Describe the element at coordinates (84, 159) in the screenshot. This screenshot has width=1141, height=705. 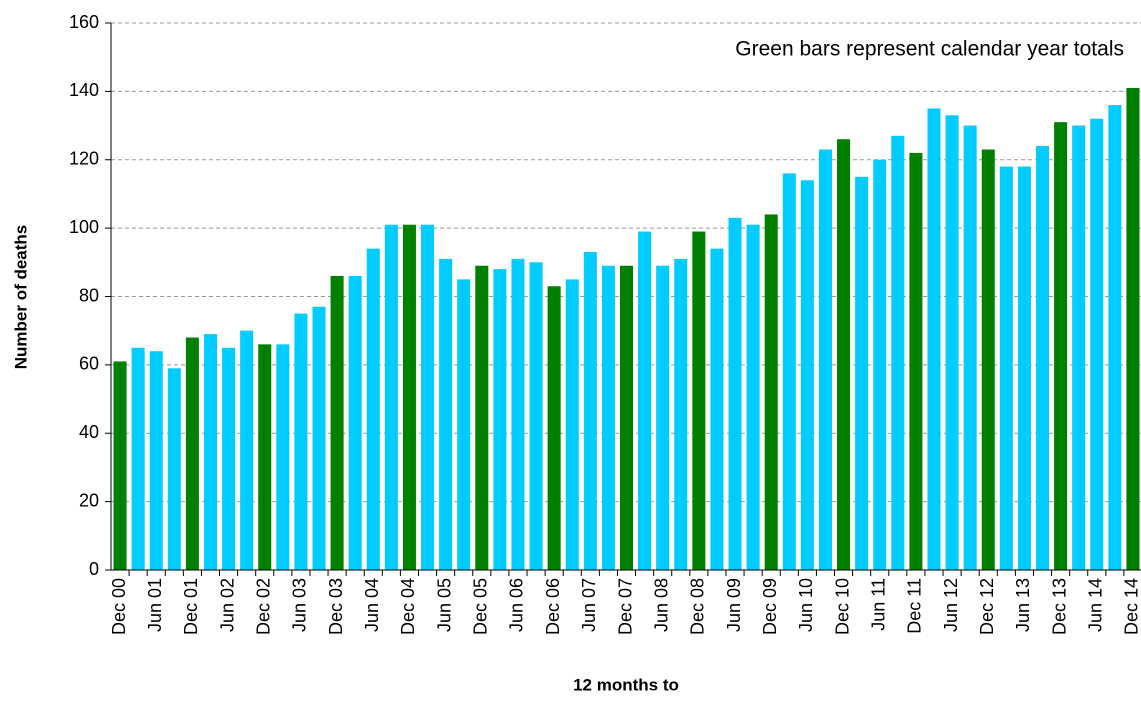
I see `y-tick-label: 120` at that location.